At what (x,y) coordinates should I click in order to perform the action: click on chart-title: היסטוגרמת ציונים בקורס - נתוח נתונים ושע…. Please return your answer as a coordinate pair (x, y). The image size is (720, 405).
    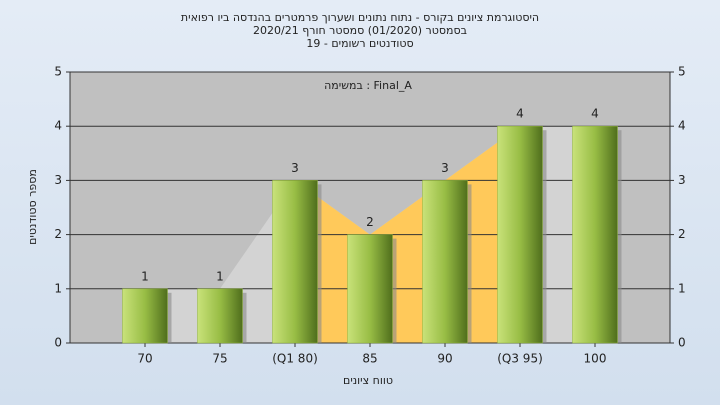
    Looking at the image, I should click on (360, 17).